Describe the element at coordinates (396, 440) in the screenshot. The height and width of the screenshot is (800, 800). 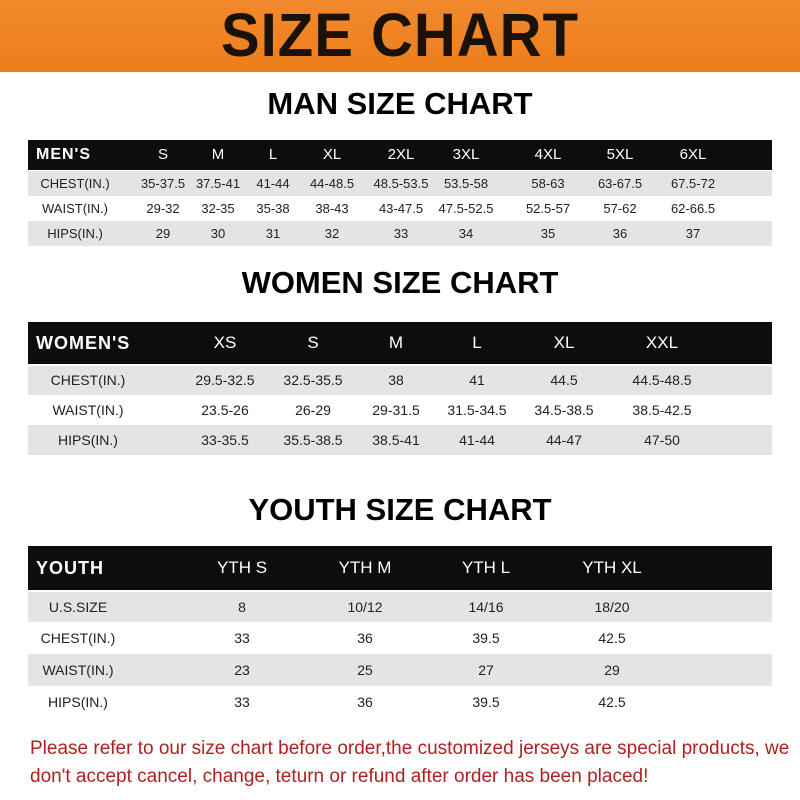
I see `table-cell: 38.5-41` at that location.